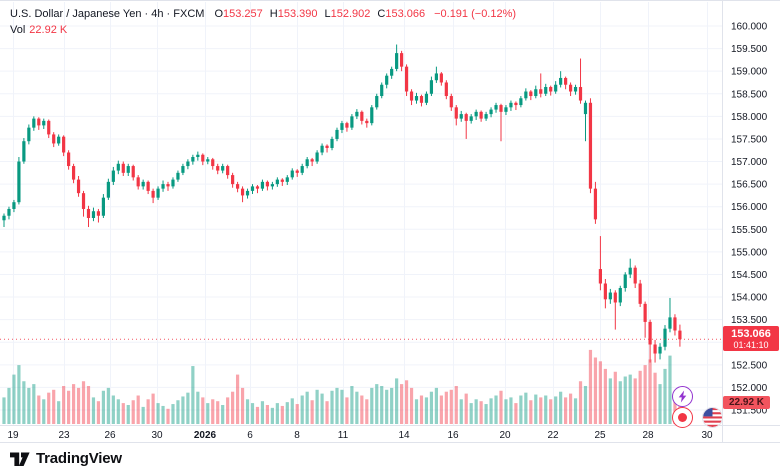 The width and height of the screenshot is (780, 470). I want to click on price-axis-label: 158.000, so click(749, 117).